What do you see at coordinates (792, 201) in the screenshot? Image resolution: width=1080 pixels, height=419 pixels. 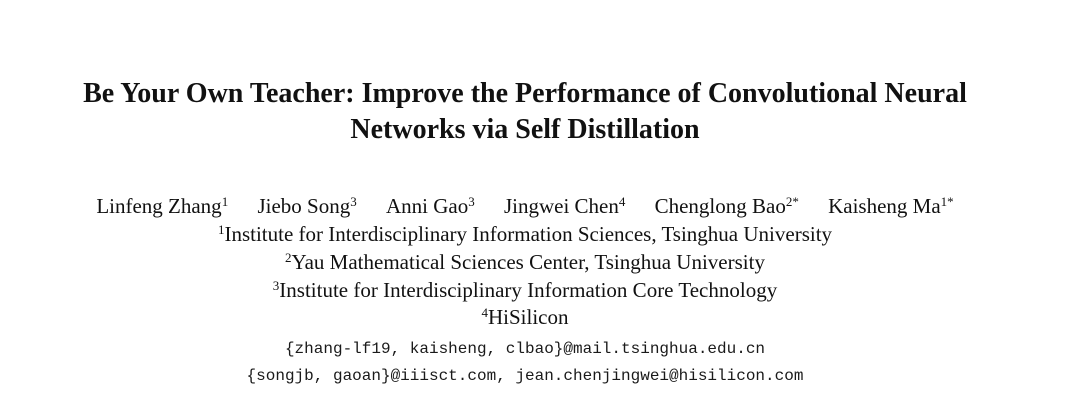 I see `author-affiliation-mark: 2*` at bounding box center [792, 201].